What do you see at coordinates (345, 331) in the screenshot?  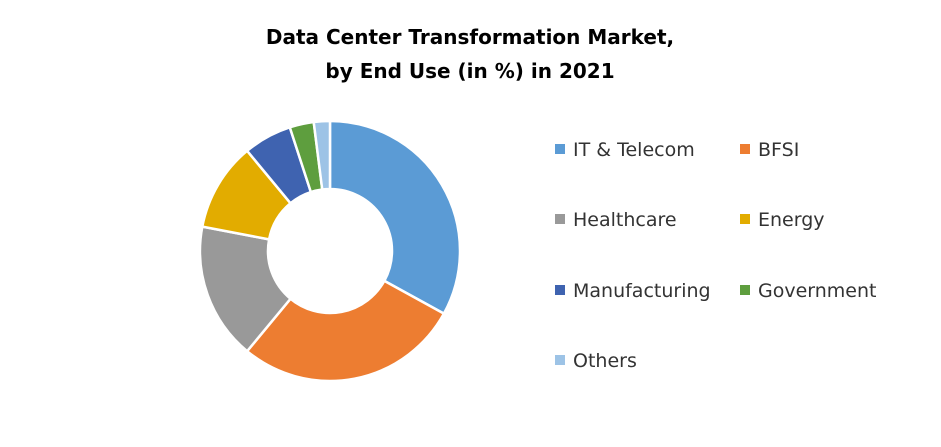 I see `slice-bfsi` at bounding box center [345, 331].